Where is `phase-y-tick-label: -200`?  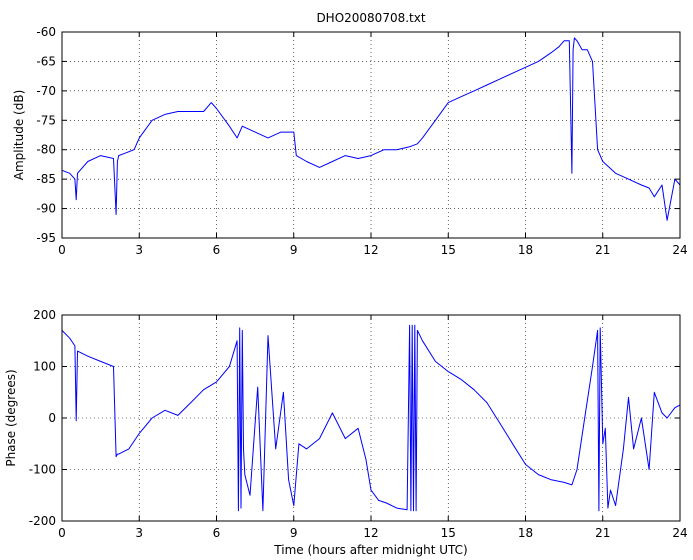
phase-y-tick-label: -200 is located at coordinates (42, 521).